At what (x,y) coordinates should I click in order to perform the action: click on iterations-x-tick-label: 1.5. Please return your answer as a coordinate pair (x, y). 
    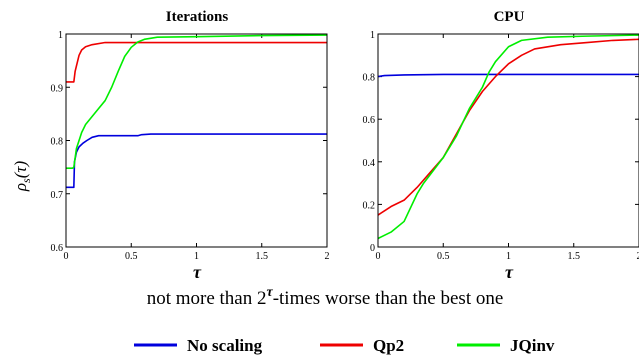
    Looking at the image, I should click on (262, 256).